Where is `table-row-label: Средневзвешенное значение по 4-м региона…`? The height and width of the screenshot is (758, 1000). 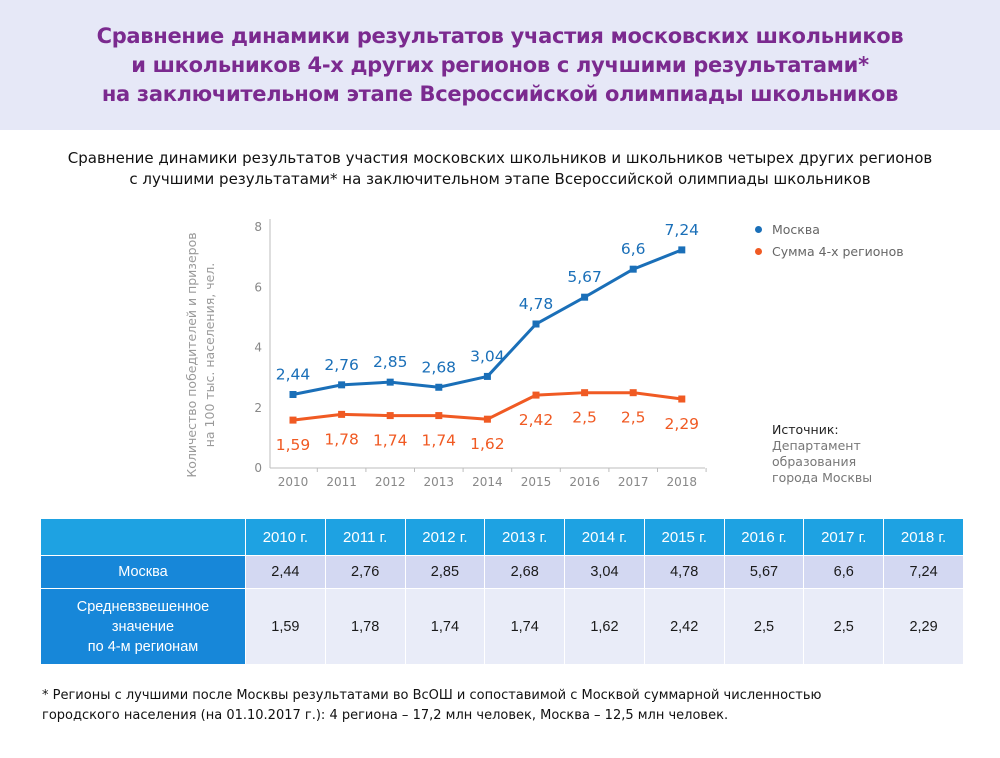 table-row-label: Средневзвешенное значение по 4-м региона… is located at coordinates (143, 626).